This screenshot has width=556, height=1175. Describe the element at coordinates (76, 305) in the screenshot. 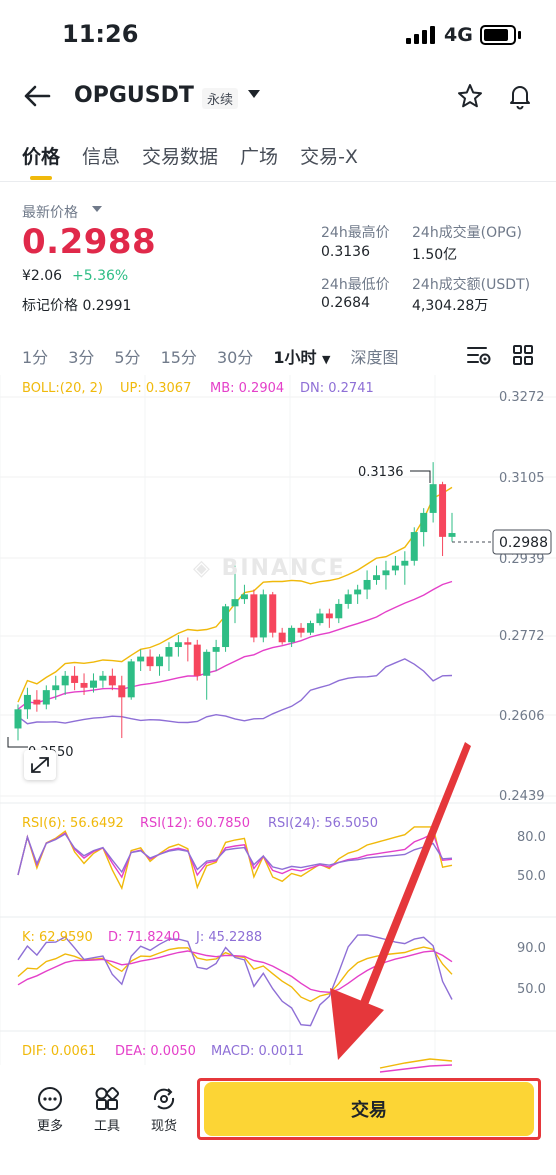

I see `mark-price-row: 标记价格 0.2991` at that location.